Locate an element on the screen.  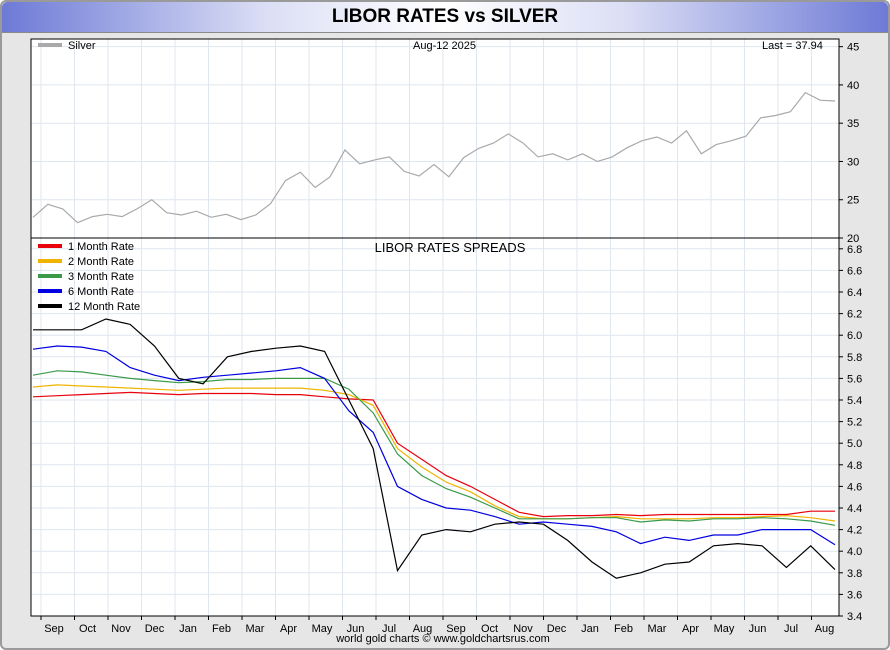
y-tick-label: 3.6 is located at coordinates (854, 595).